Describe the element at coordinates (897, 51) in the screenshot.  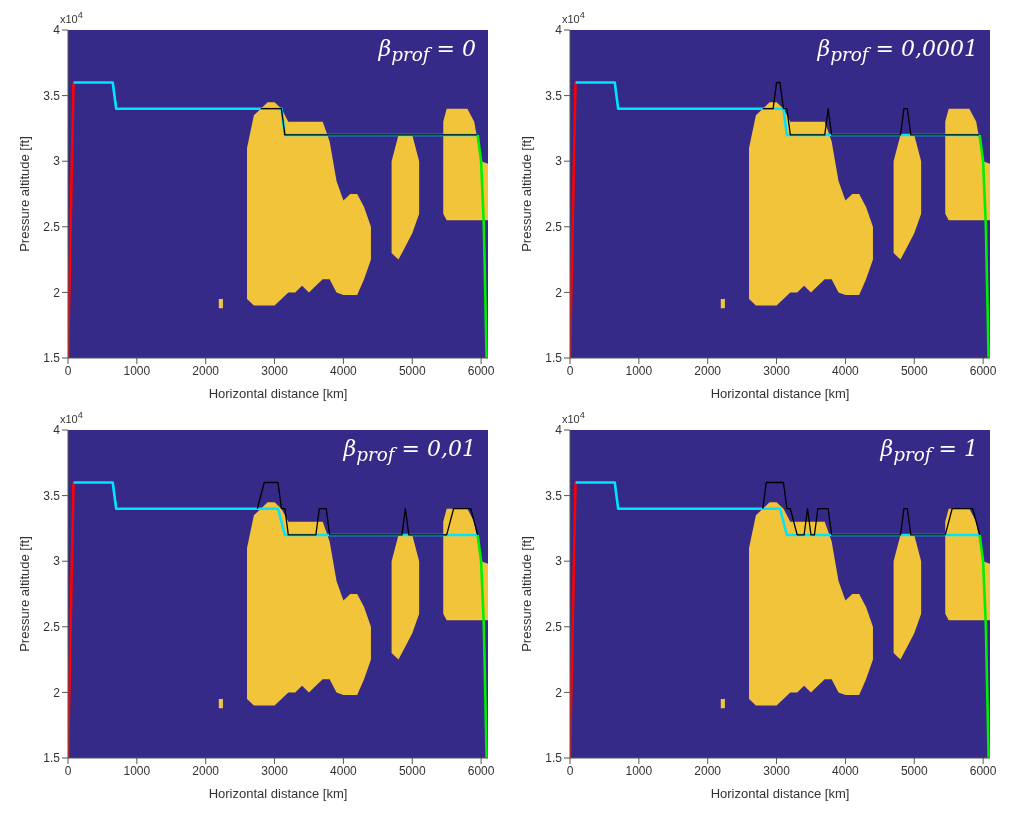
I see `chart-title: β$_{prof}$ = 0,0001` at that location.